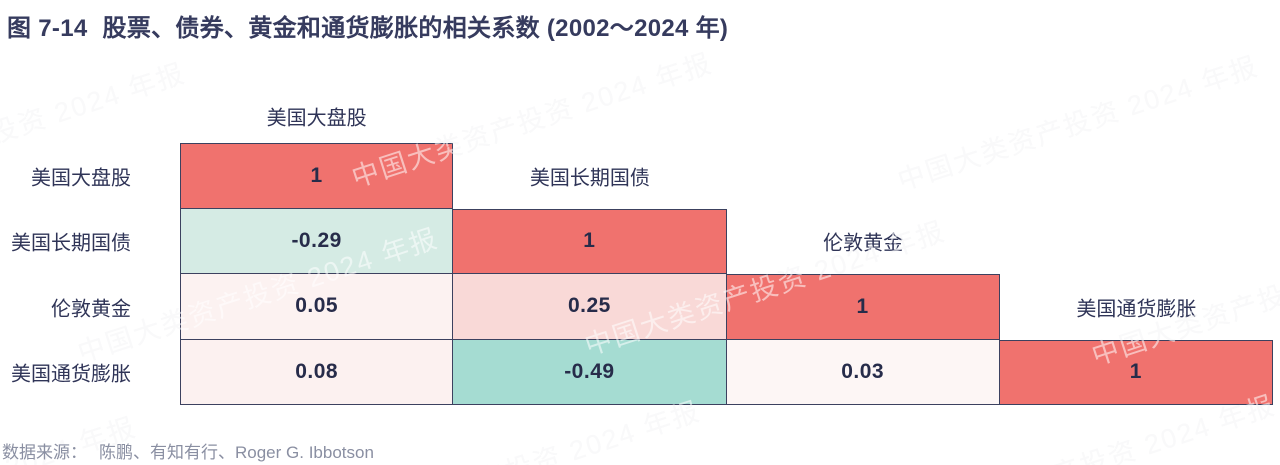  What do you see at coordinates (317, 372) in the screenshot?
I see `matrix-cell-r3c0: 0.08` at bounding box center [317, 372].